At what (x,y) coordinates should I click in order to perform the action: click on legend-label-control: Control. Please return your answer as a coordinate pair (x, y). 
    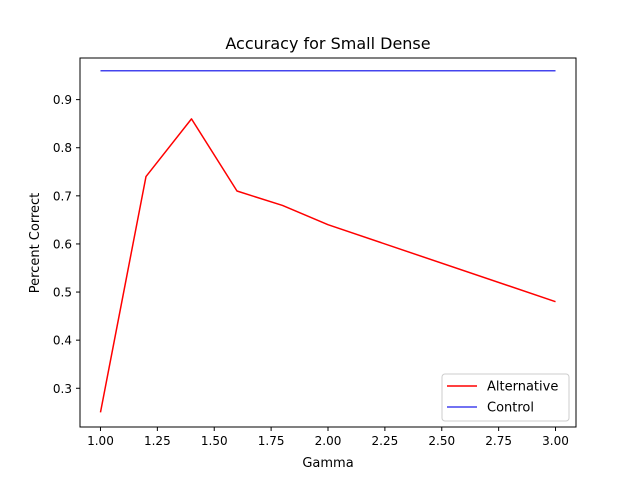
    Looking at the image, I should click on (510, 408).